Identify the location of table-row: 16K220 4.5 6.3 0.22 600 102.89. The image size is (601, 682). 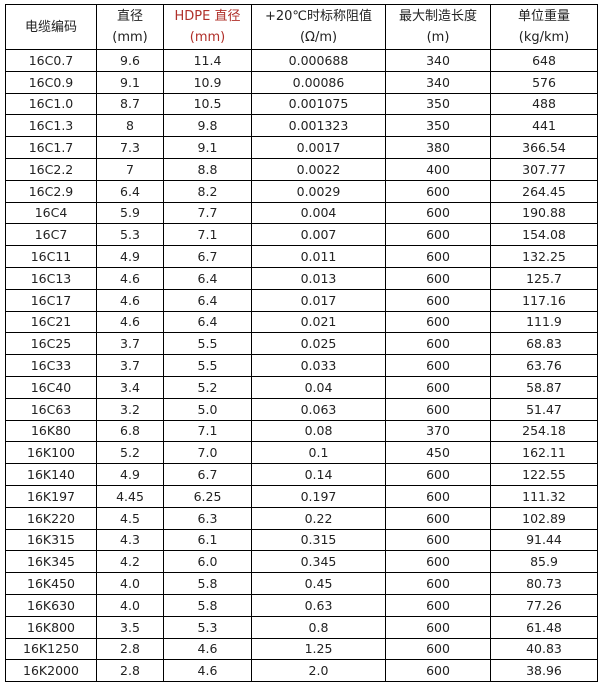
(301, 518).